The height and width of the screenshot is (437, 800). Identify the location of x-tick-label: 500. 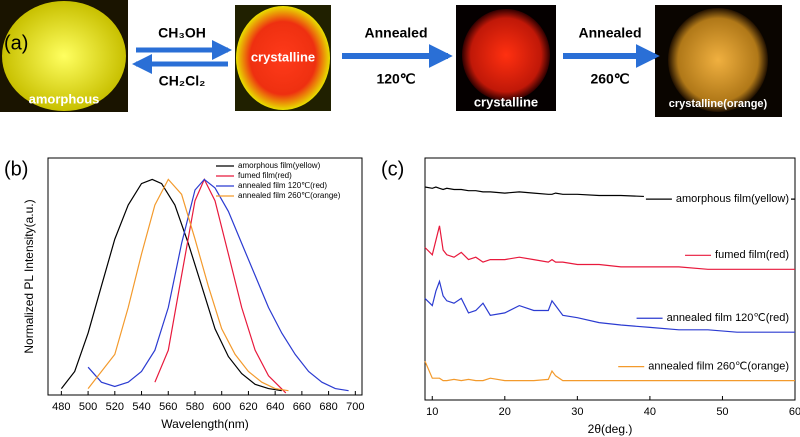
(88, 407).